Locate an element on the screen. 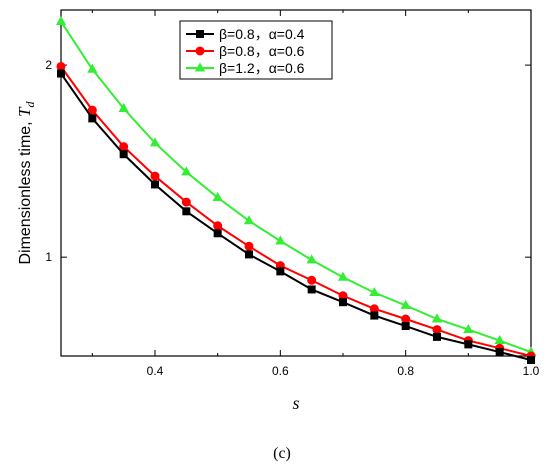 This screenshot has height=472, width=550. y-tick-label: 1 is located at coordinates (48, 257).